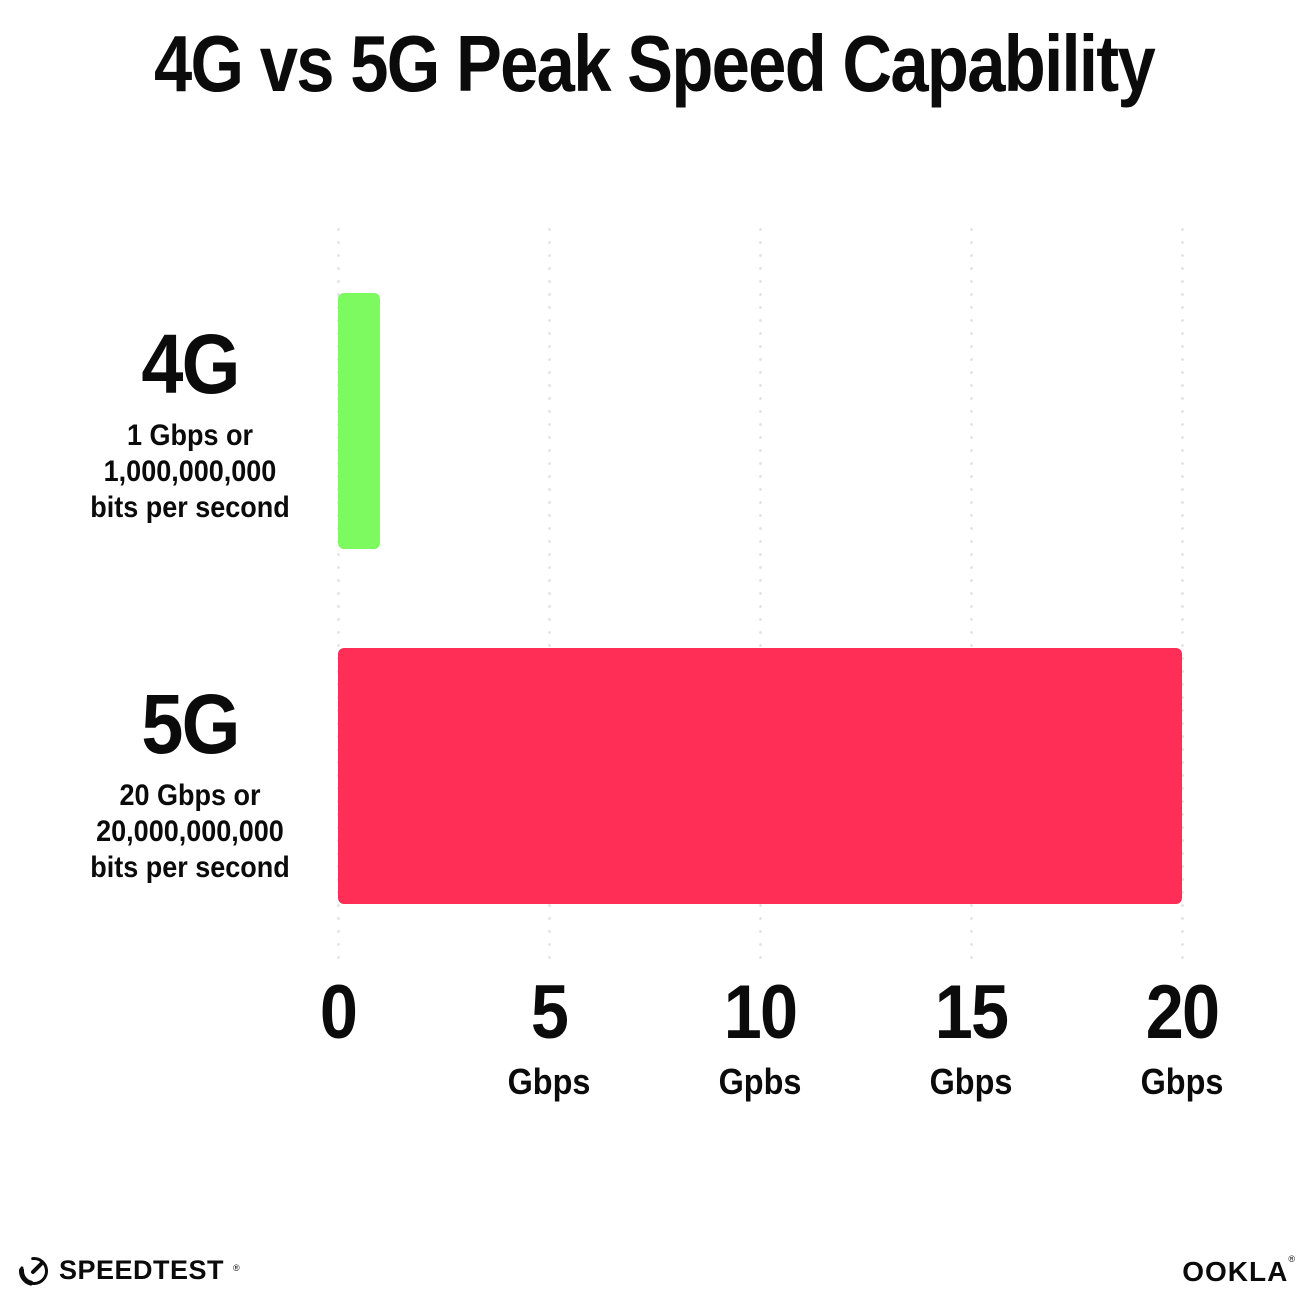  I want to click on x-tick-number: 5, so click(549, 1012).